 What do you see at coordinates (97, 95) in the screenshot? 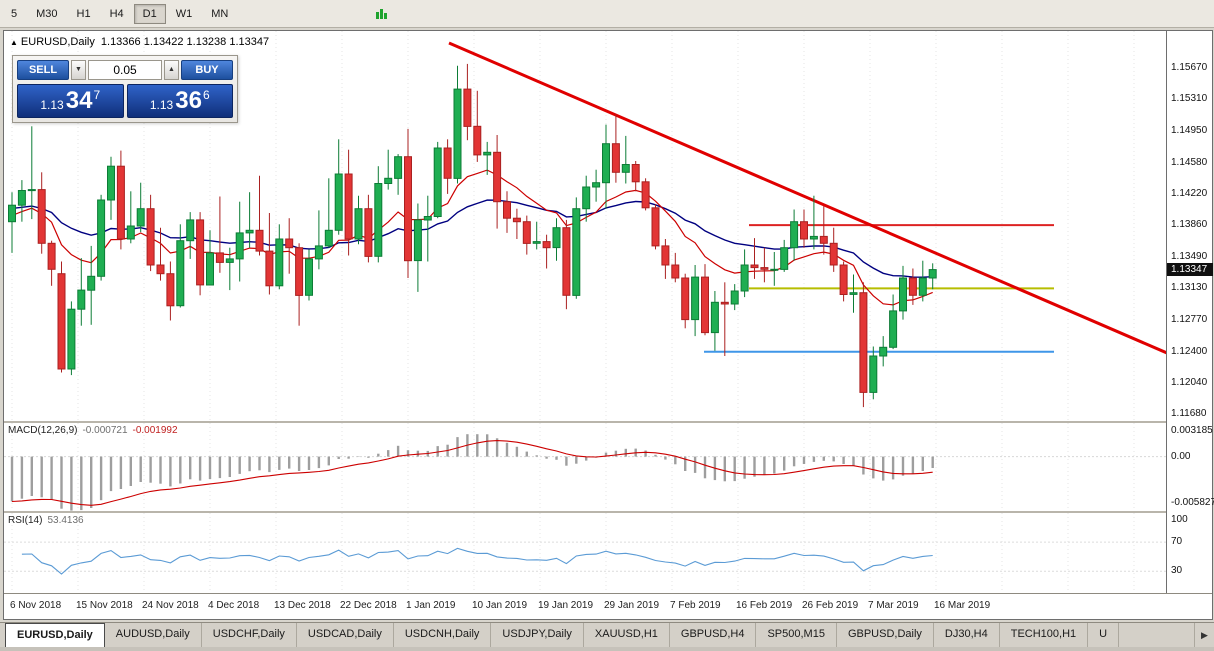
I see `sell-price-point: 7` at bounding box center [97, 95].